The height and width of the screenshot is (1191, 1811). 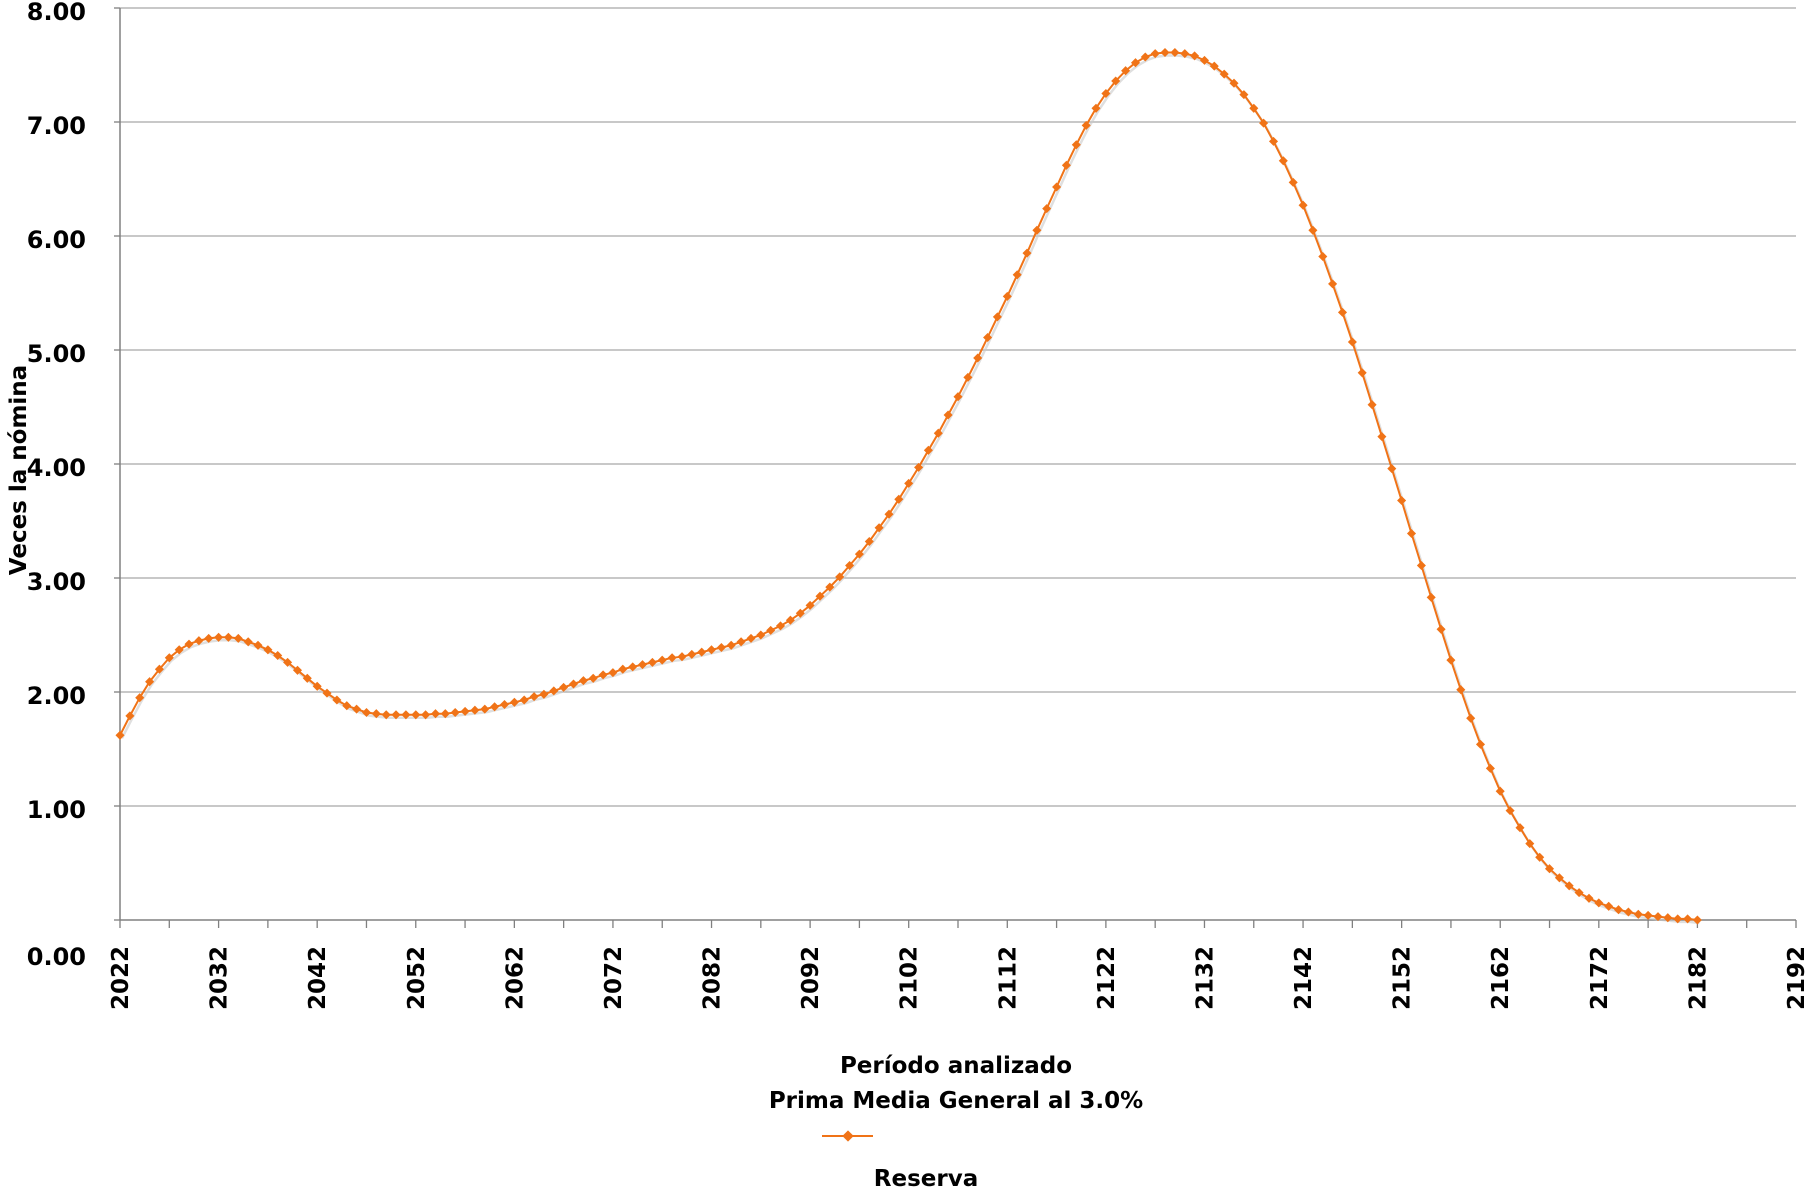 What do you see at coordinates (1698, 978) in the screenshot?
I see `x-tick-label-16: 2182` at bounding box center [1698, 978].